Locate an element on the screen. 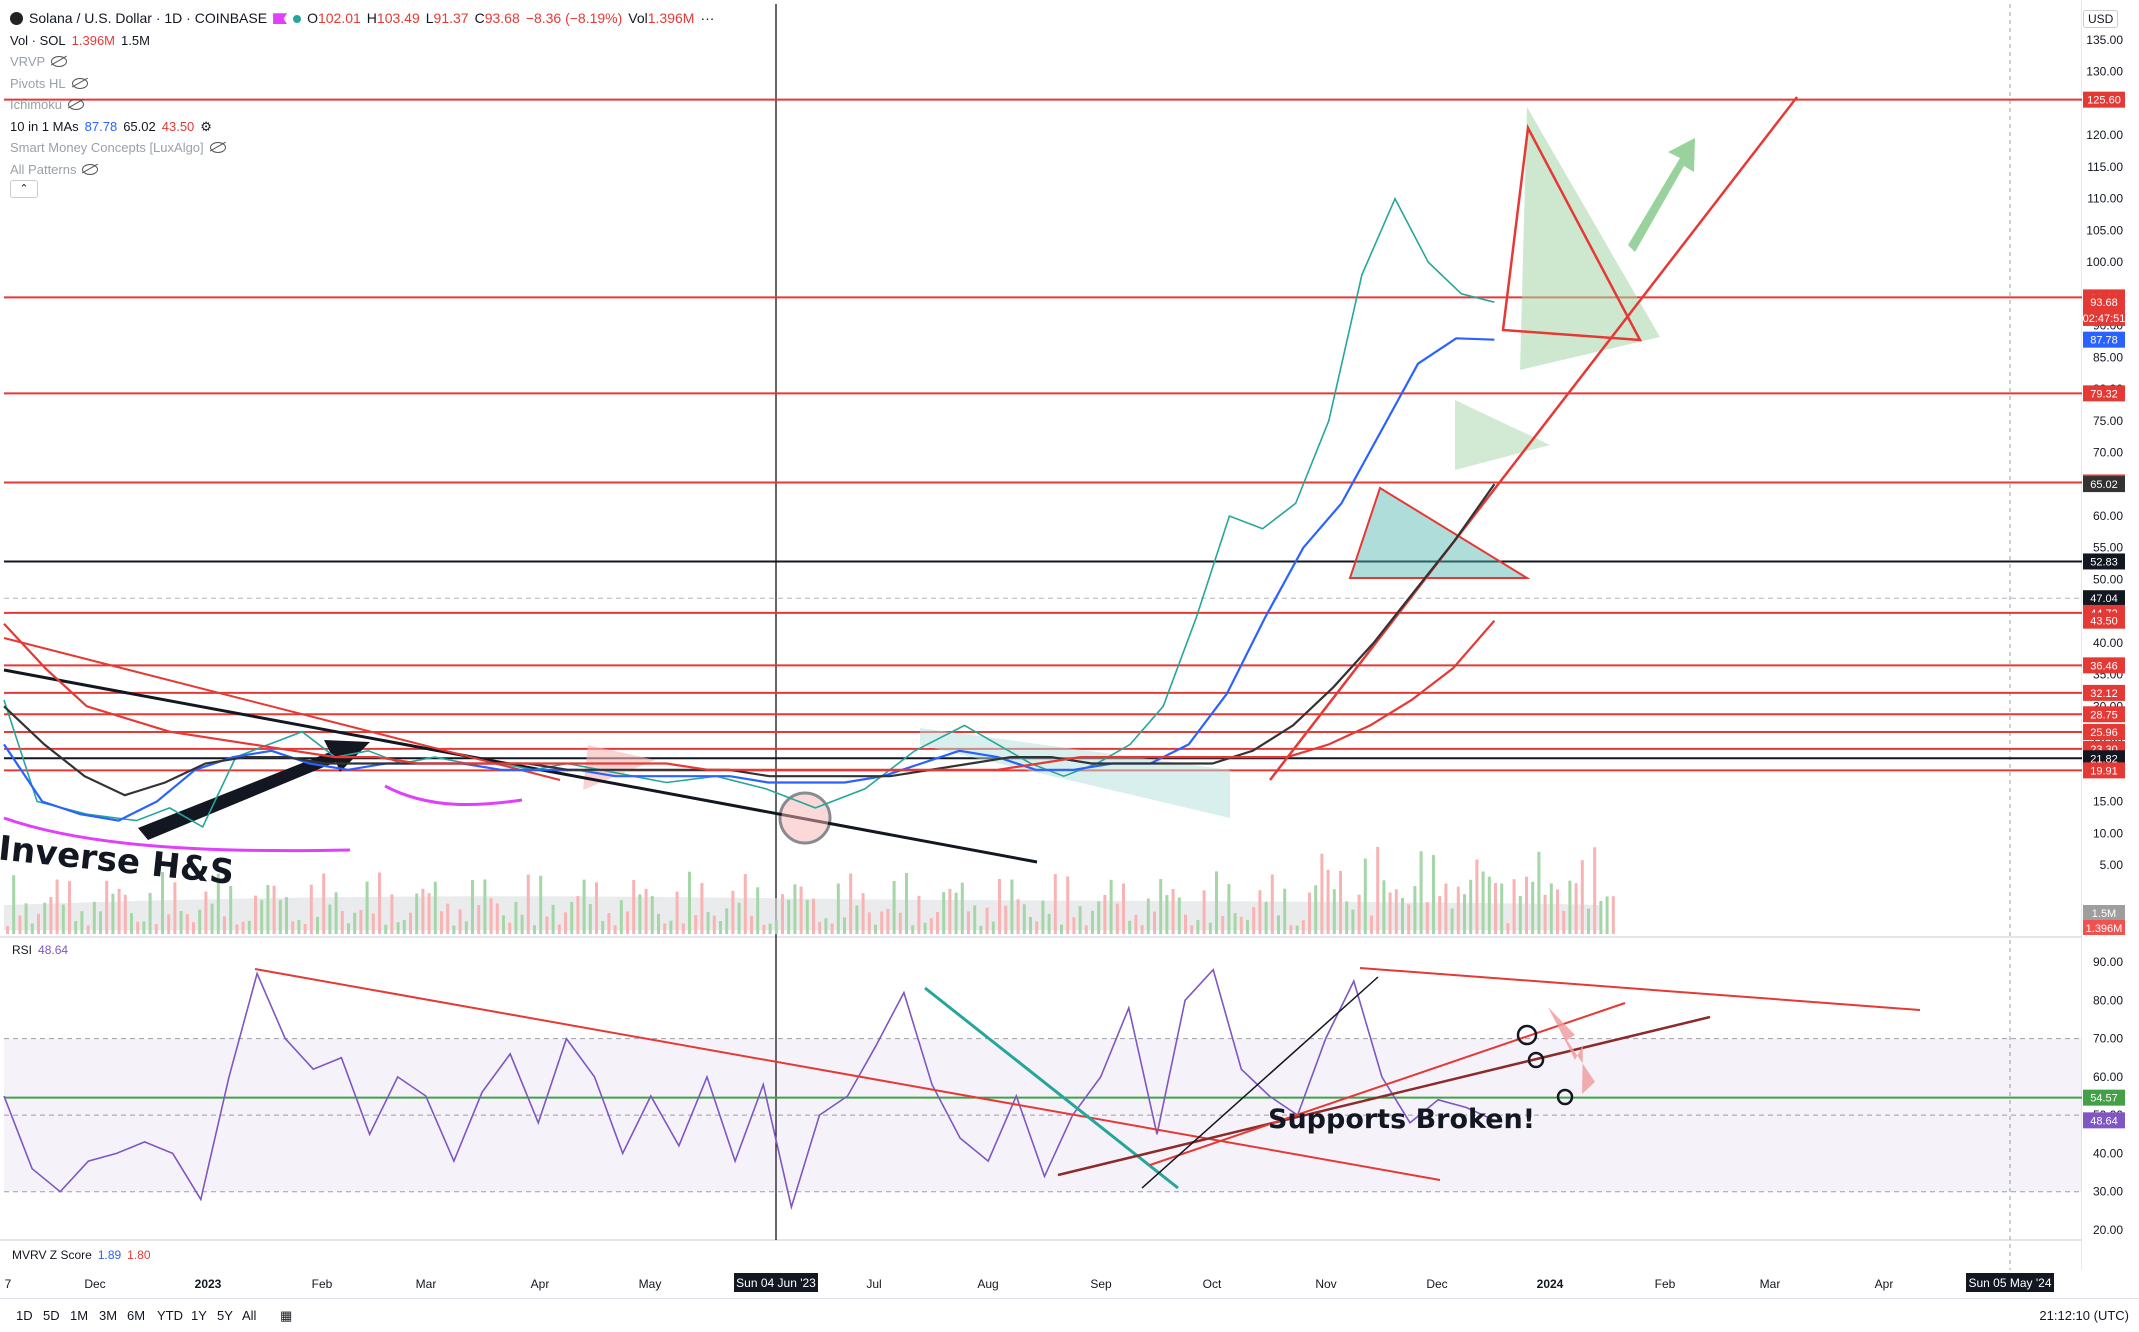  more-icon: ··· is located at coordinates (707, 18).